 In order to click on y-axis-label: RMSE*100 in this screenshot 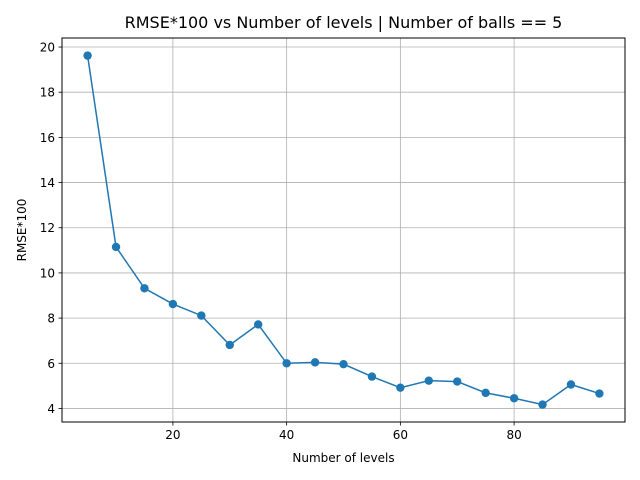, I will do `click(22, 230)`.